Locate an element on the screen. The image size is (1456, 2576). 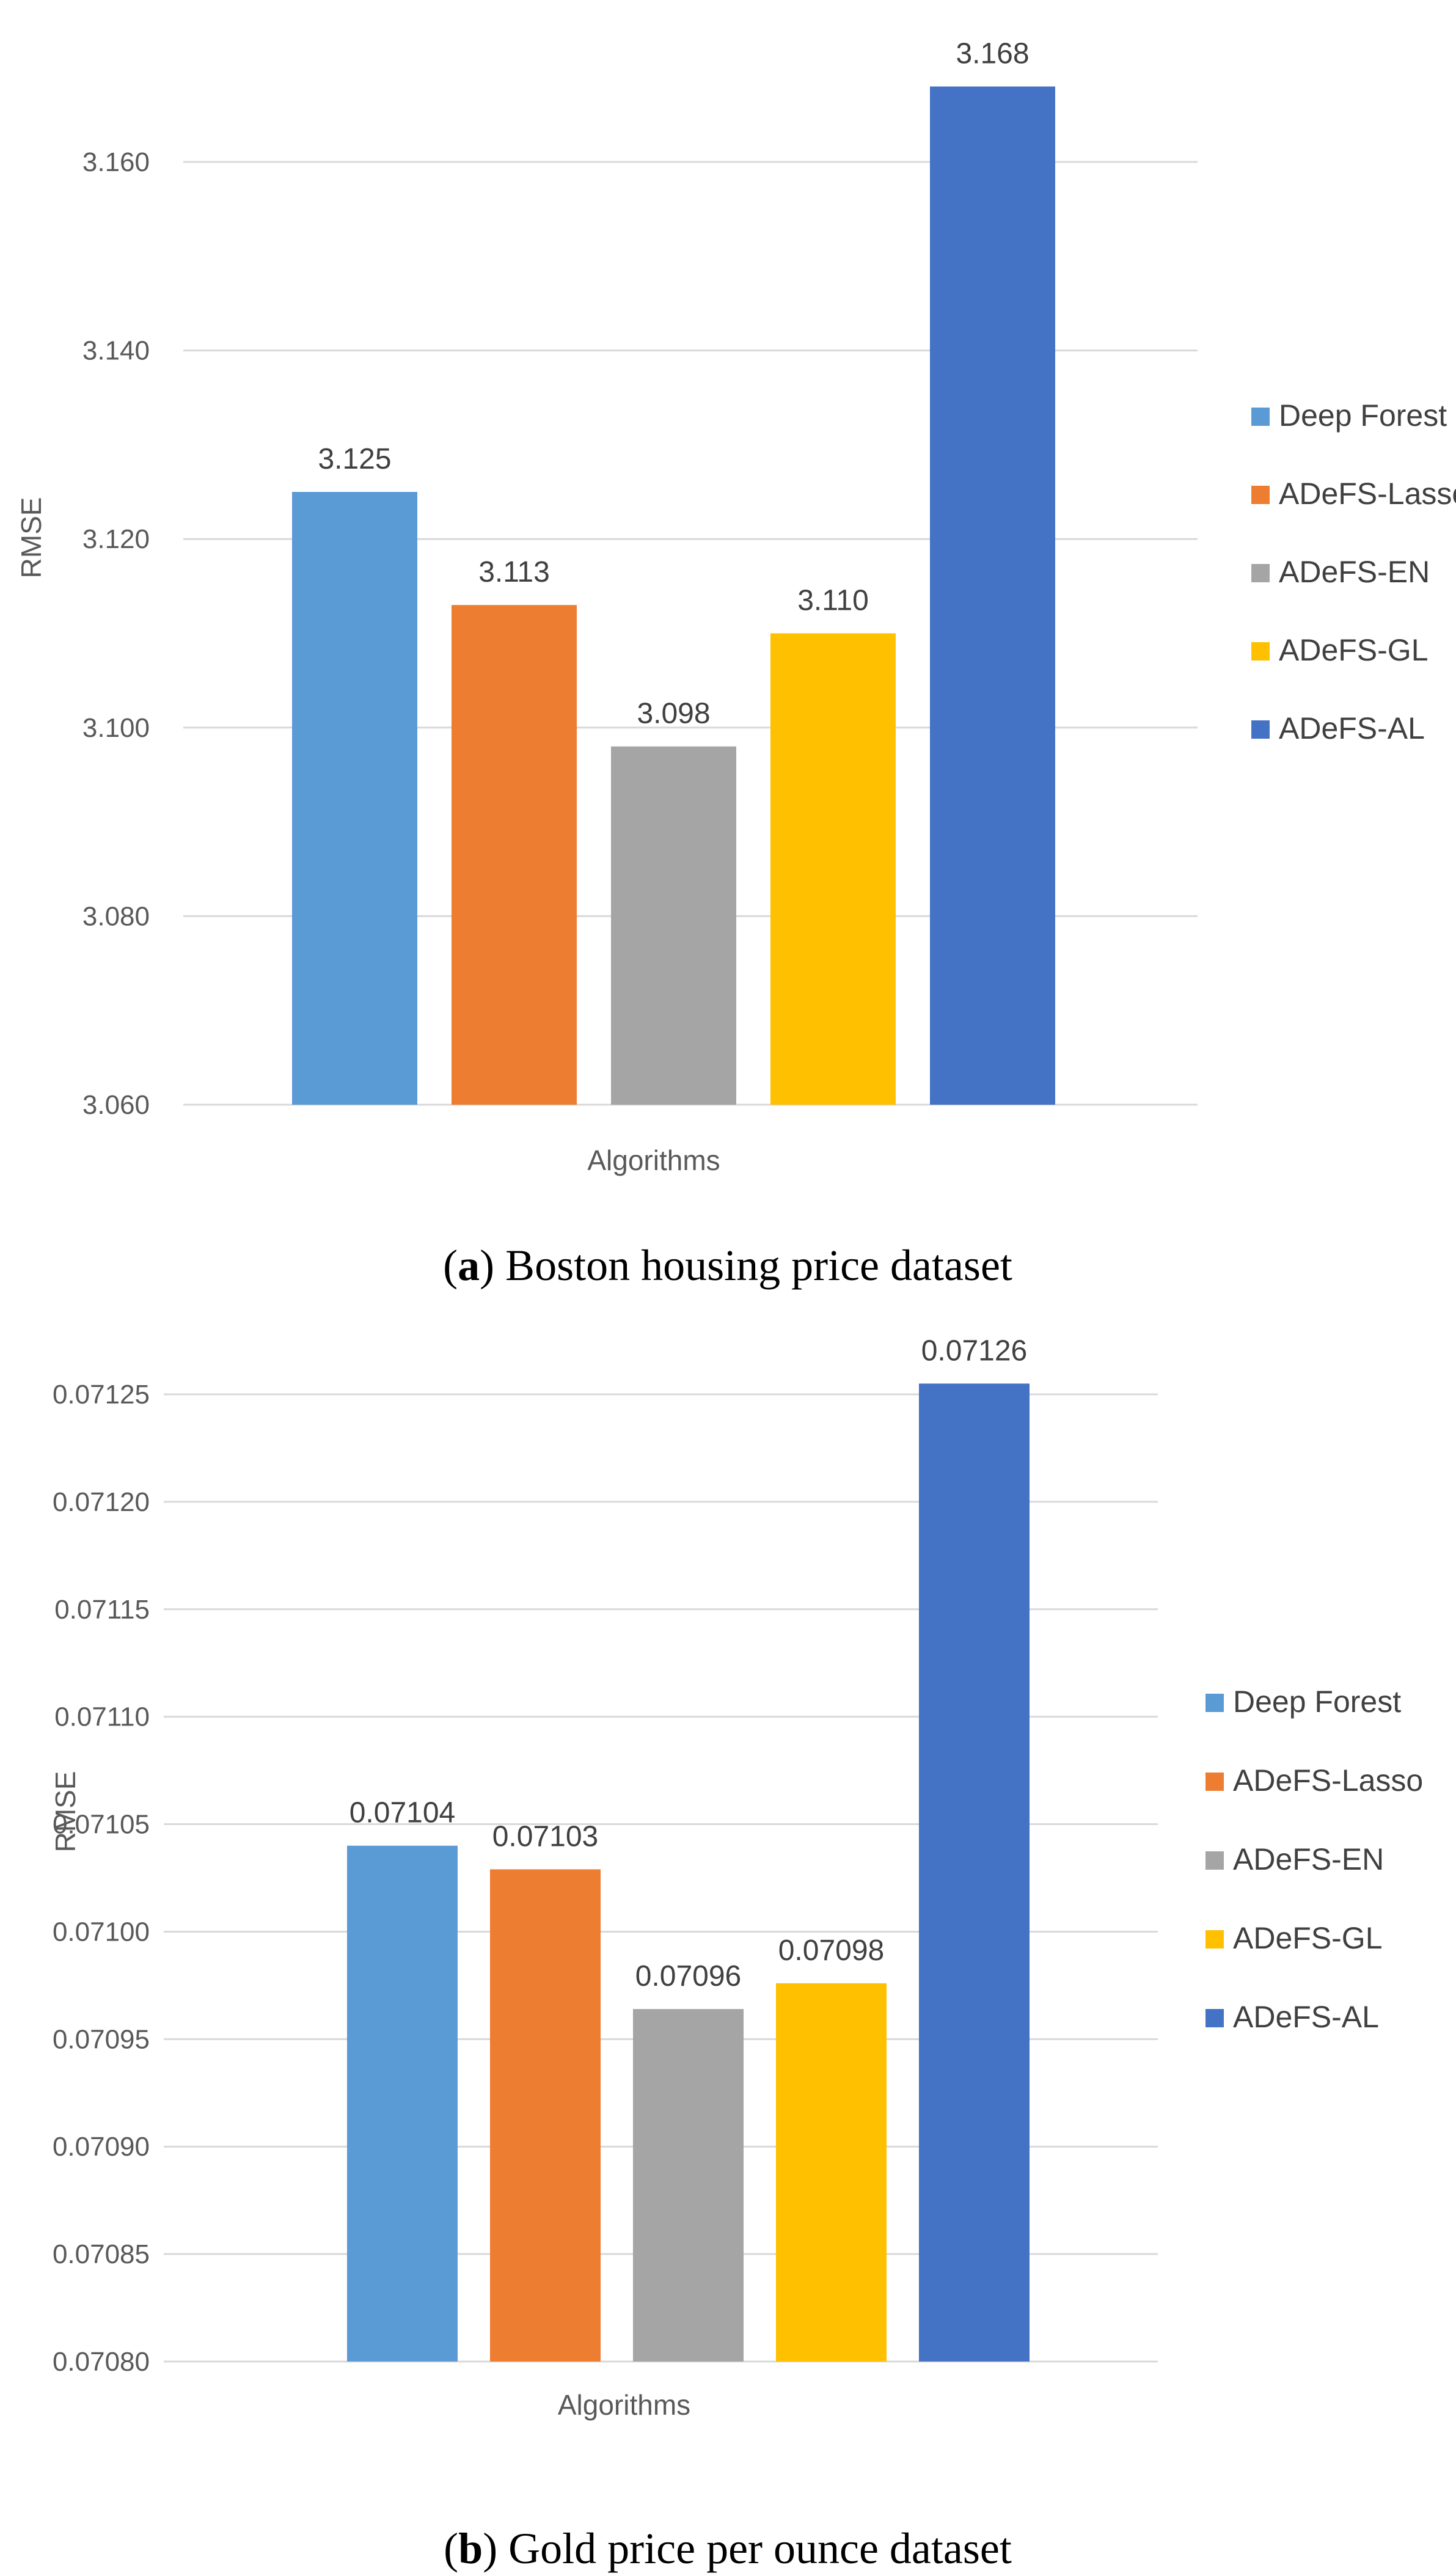
y-tick-label: 0.07105 is located at coordinates (101, 1825).